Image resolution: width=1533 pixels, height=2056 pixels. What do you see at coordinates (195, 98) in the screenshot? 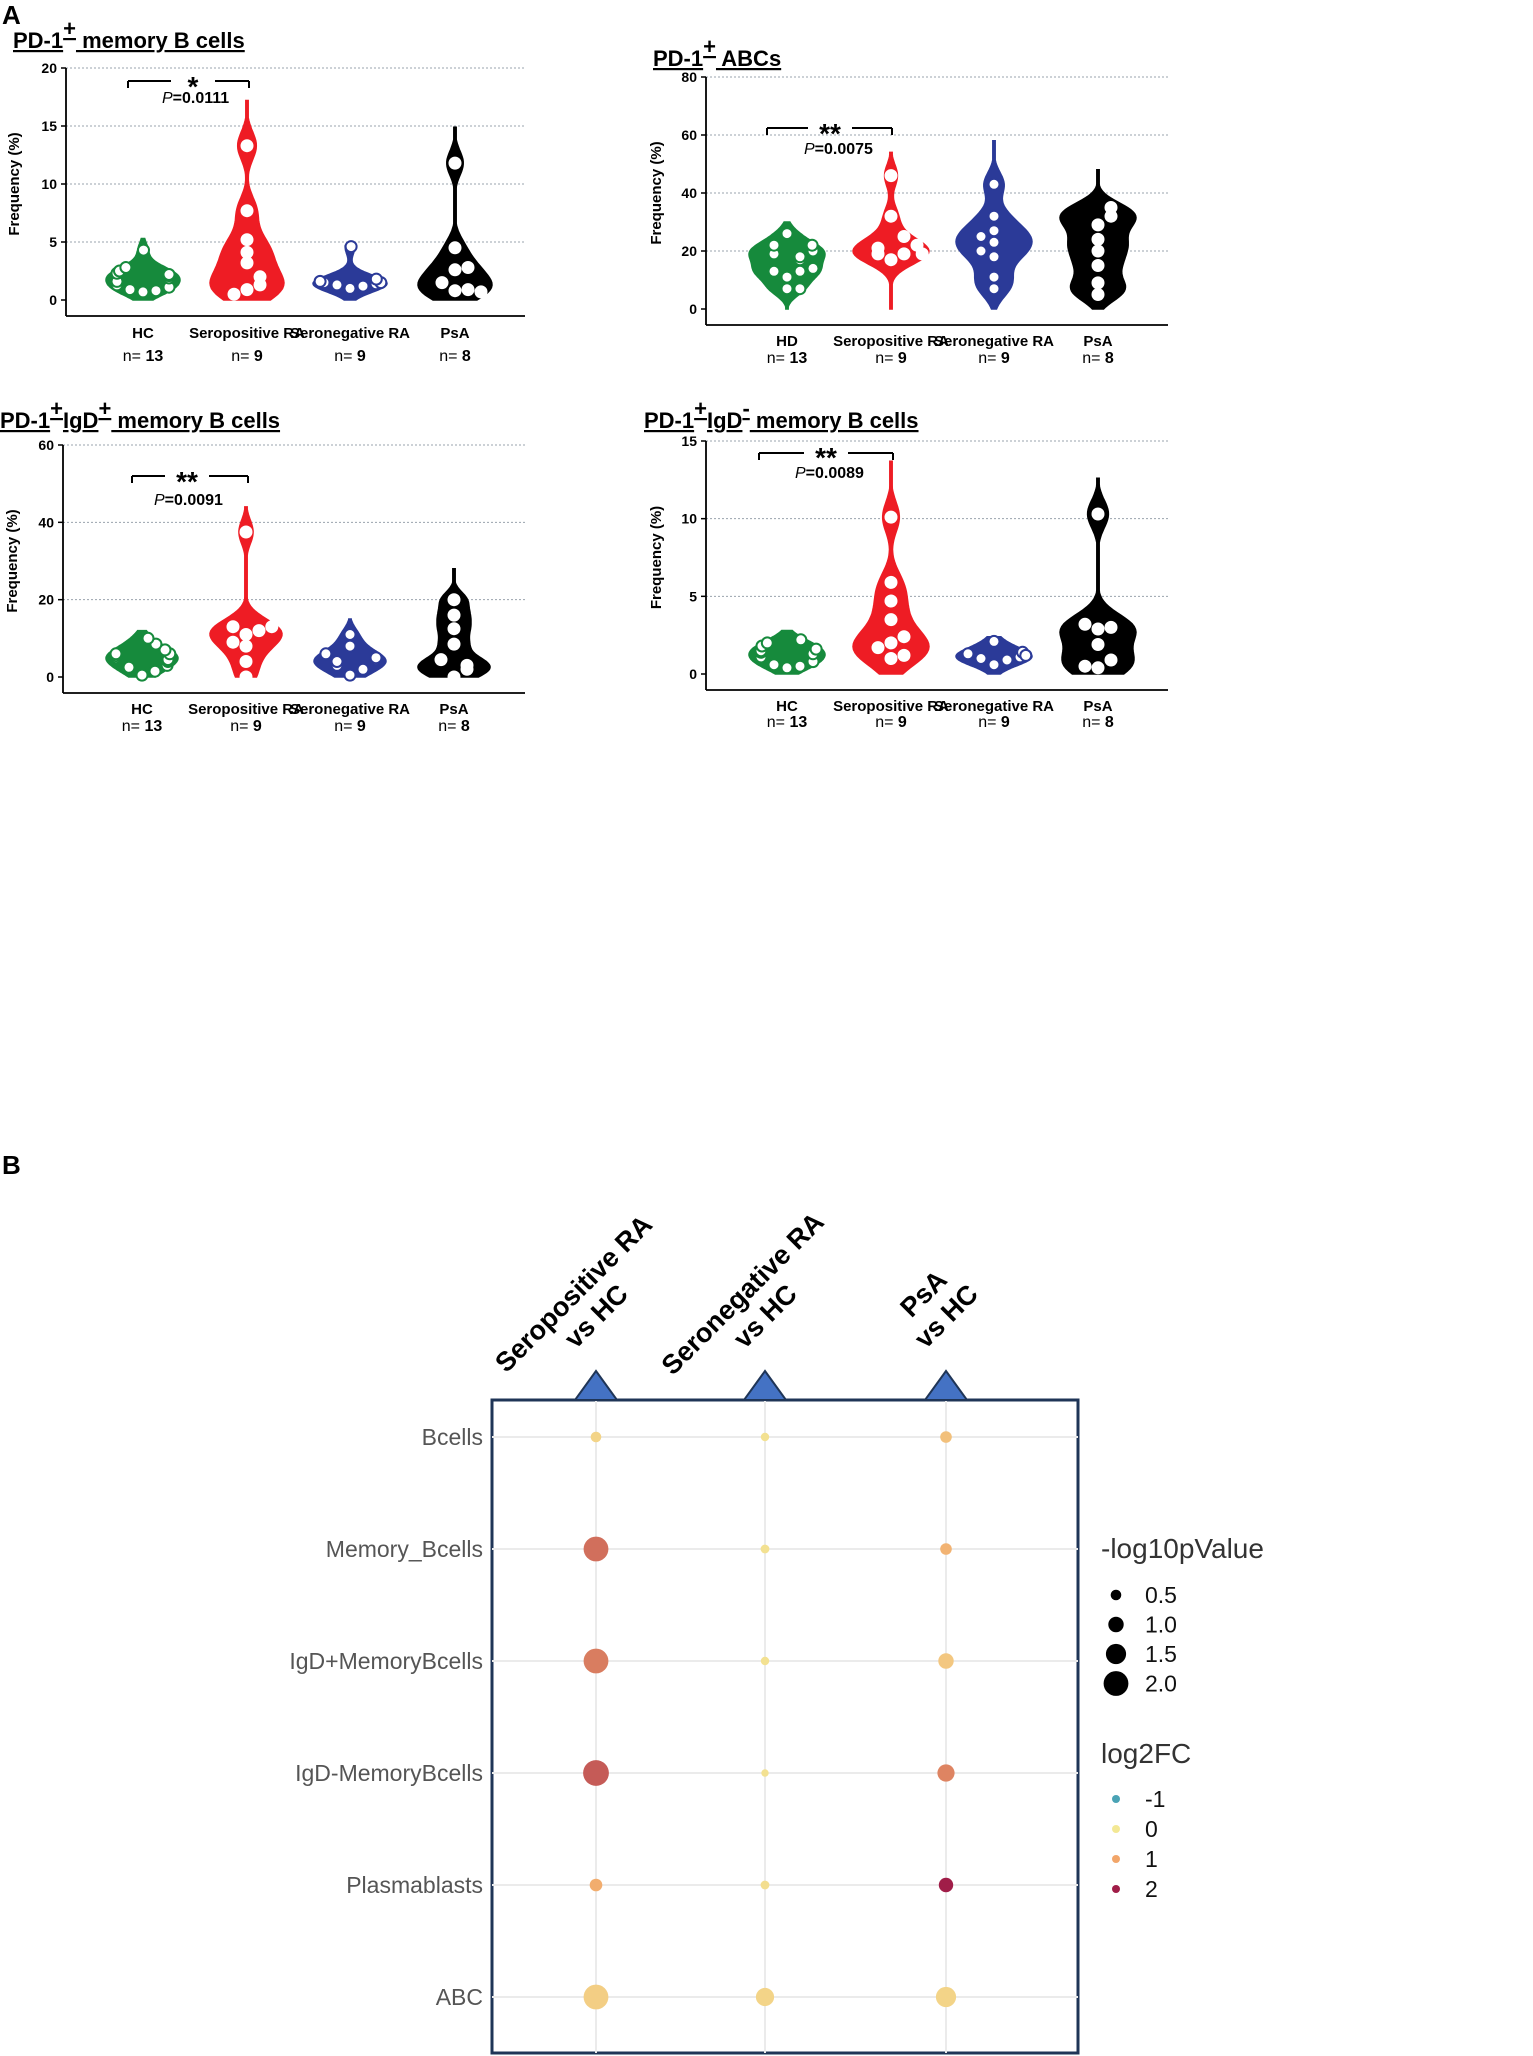
I see `p-value-label: P=0.0111` at bounding box center [195, 98].